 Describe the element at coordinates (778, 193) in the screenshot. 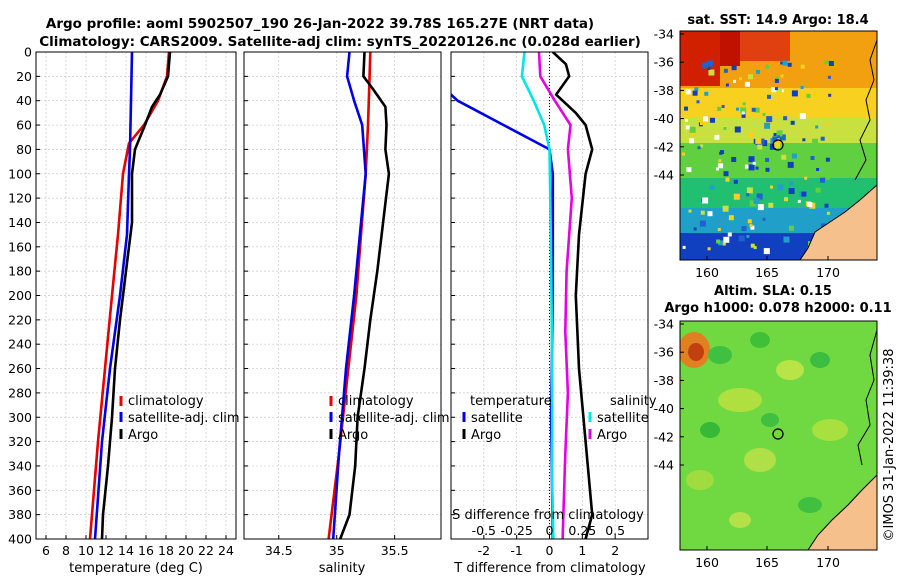

I see `map1-teal-band` at that location.